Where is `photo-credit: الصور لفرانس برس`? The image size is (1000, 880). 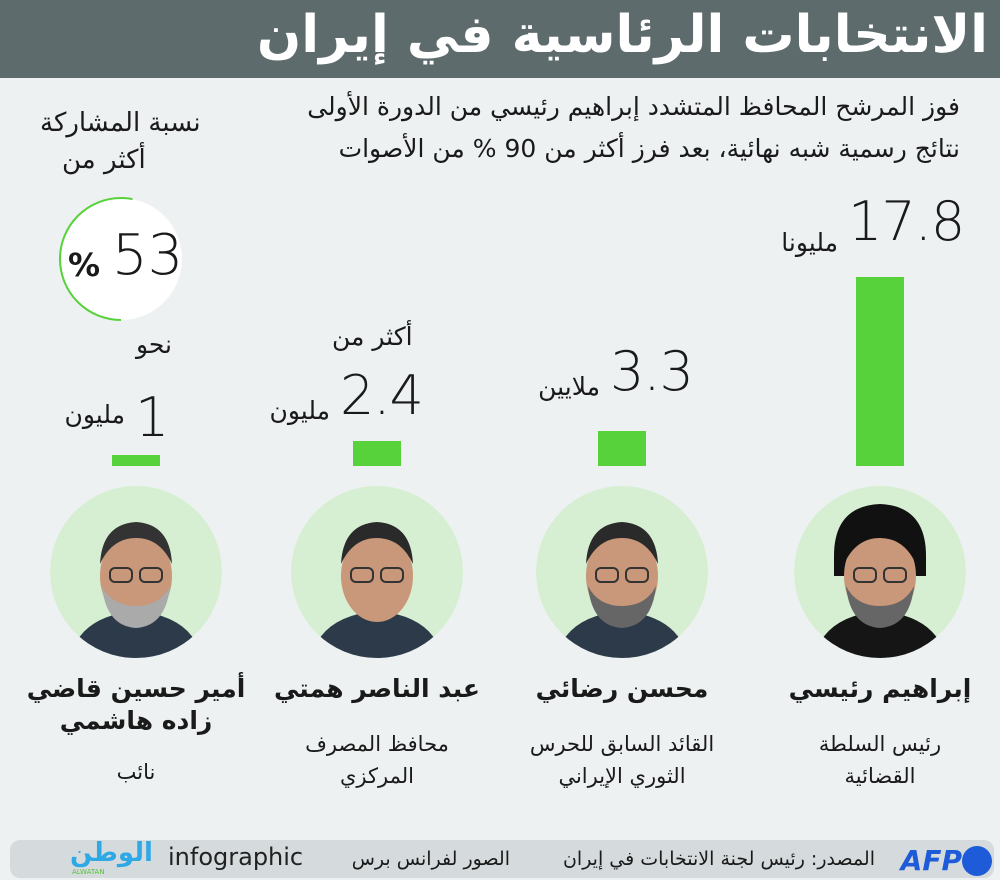
photo-credit: الصور لفرانس برس is located at coordinates (430, 859).